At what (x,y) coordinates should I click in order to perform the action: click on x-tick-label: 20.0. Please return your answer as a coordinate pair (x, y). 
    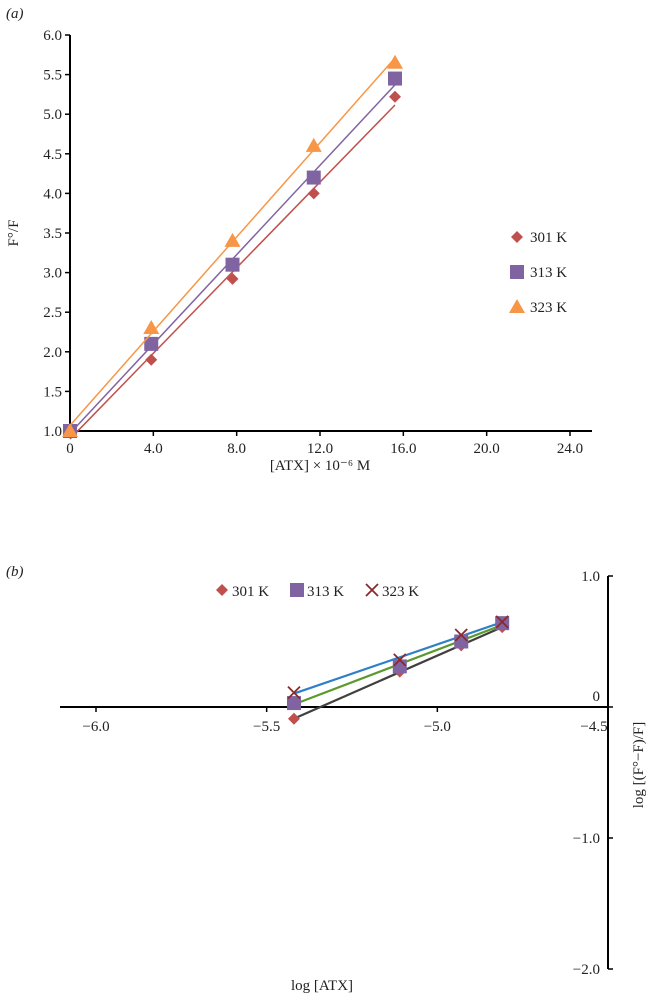
    Looking at the image, I should click on (487, 449).